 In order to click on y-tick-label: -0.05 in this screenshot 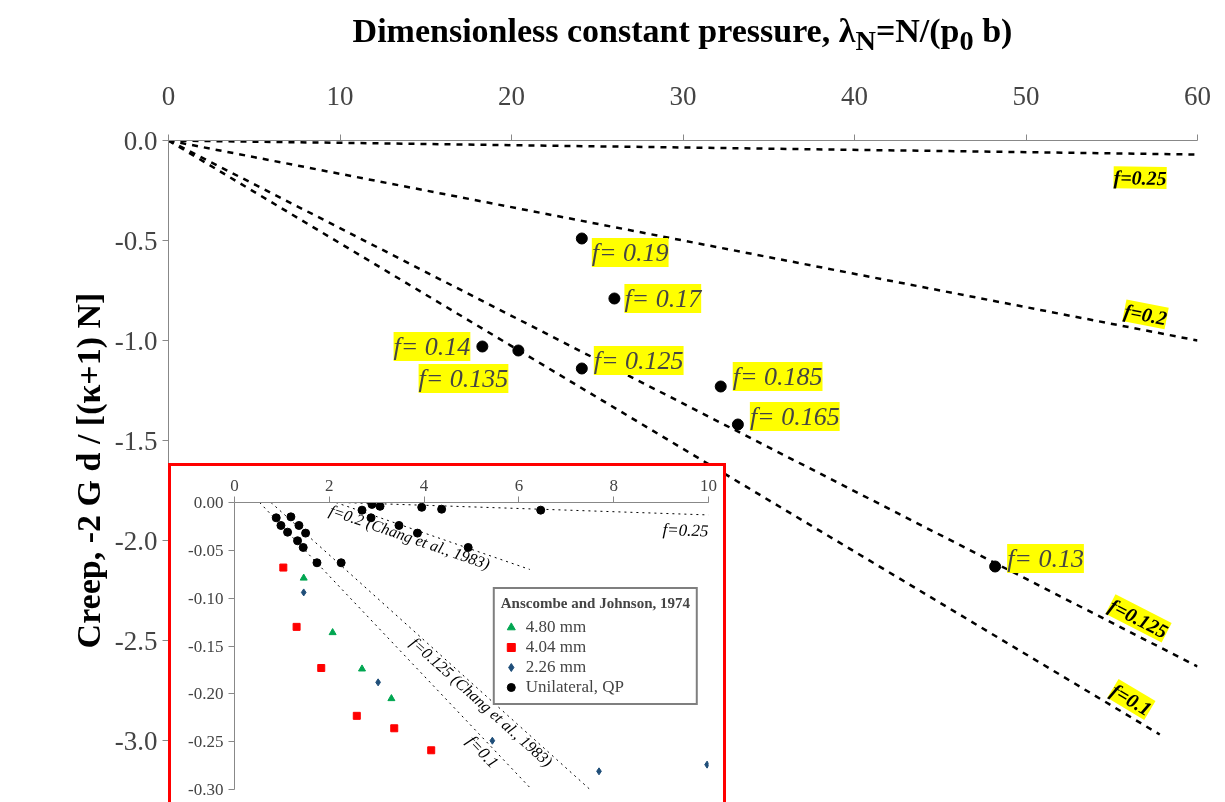, I will do `click(206, 550)`.